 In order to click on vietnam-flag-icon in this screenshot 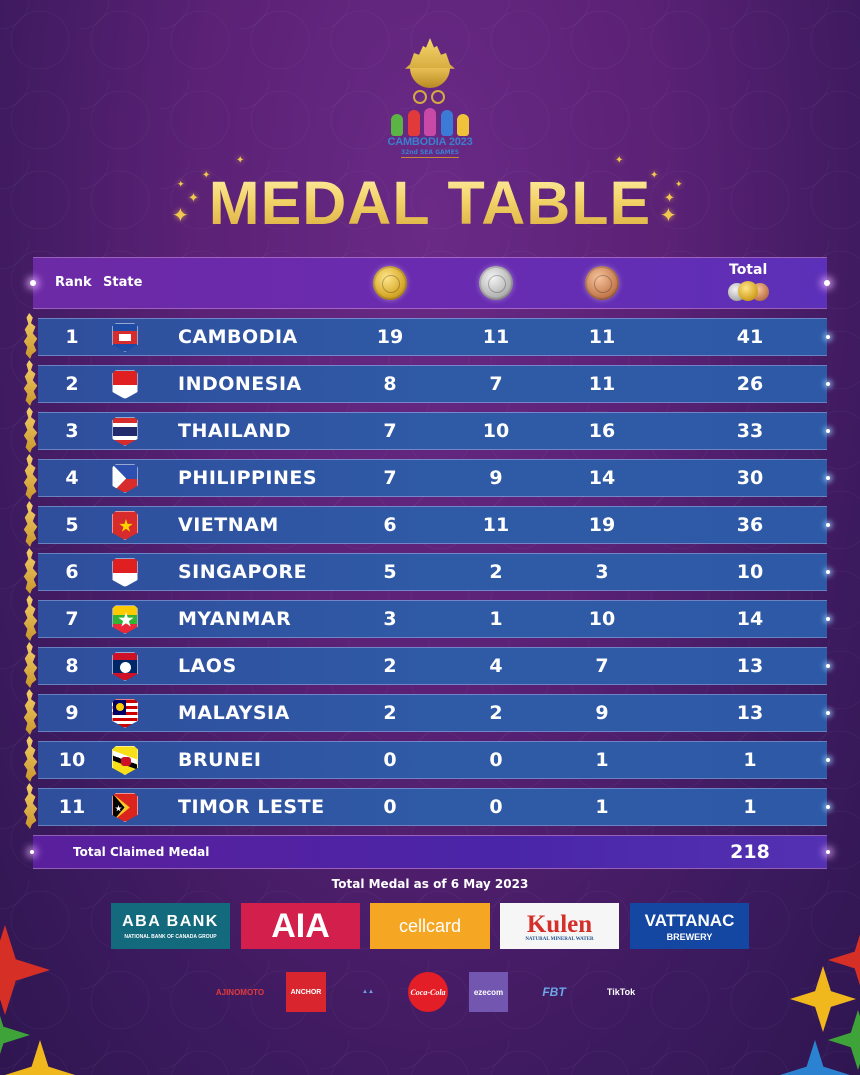, I will do `click(125, 525)`.